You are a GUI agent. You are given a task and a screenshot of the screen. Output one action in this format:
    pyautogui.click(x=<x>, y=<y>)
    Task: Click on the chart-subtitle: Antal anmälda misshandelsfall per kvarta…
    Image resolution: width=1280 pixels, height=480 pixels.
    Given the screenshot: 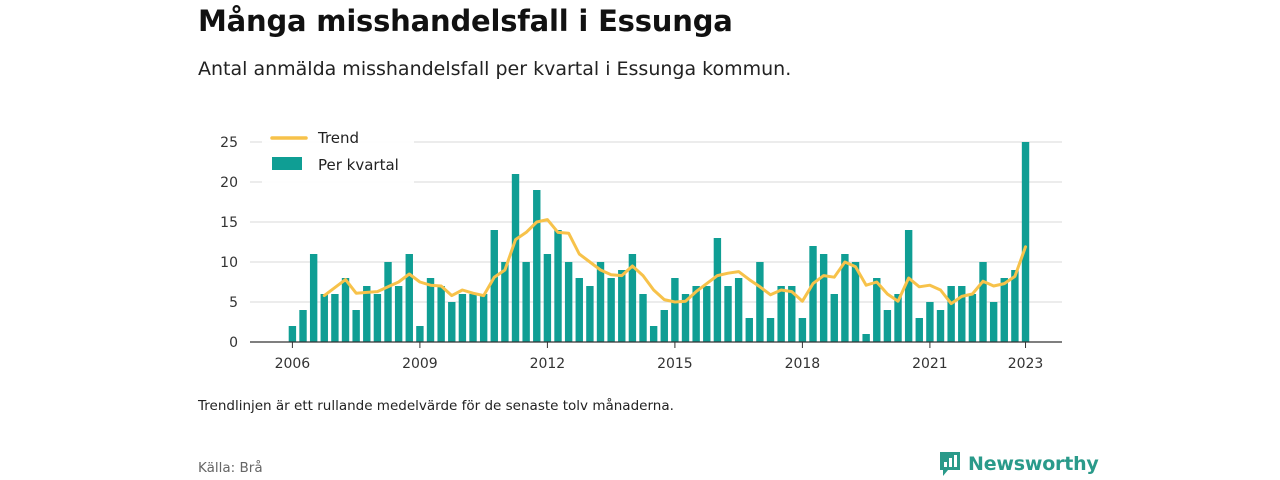 What is the action you would take?
    pyautogui.click(x=495, y=69)
    